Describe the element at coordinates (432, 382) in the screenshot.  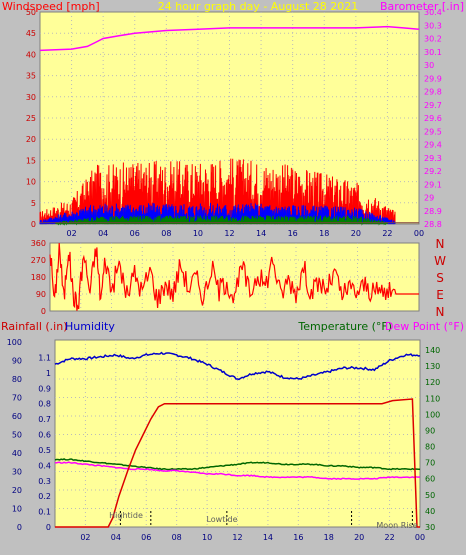
I see `temperature-tick-label: 120` at that location.